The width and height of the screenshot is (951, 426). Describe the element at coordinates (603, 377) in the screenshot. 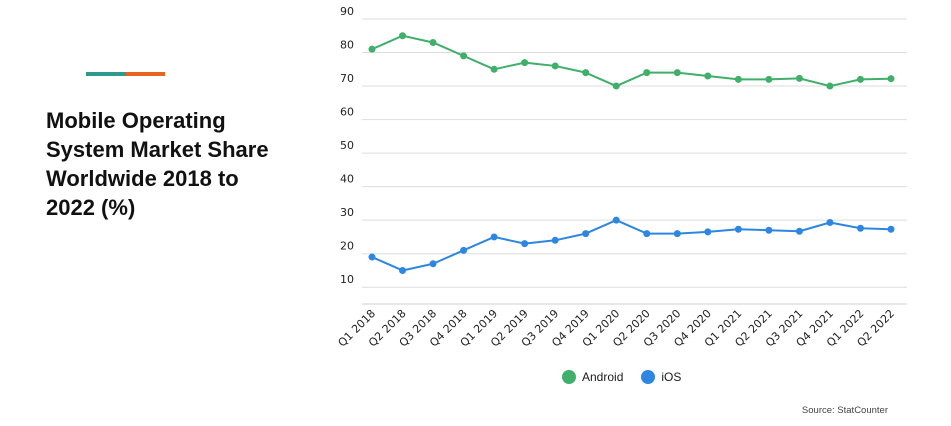

I see `legend-label-android: Android` at that location.